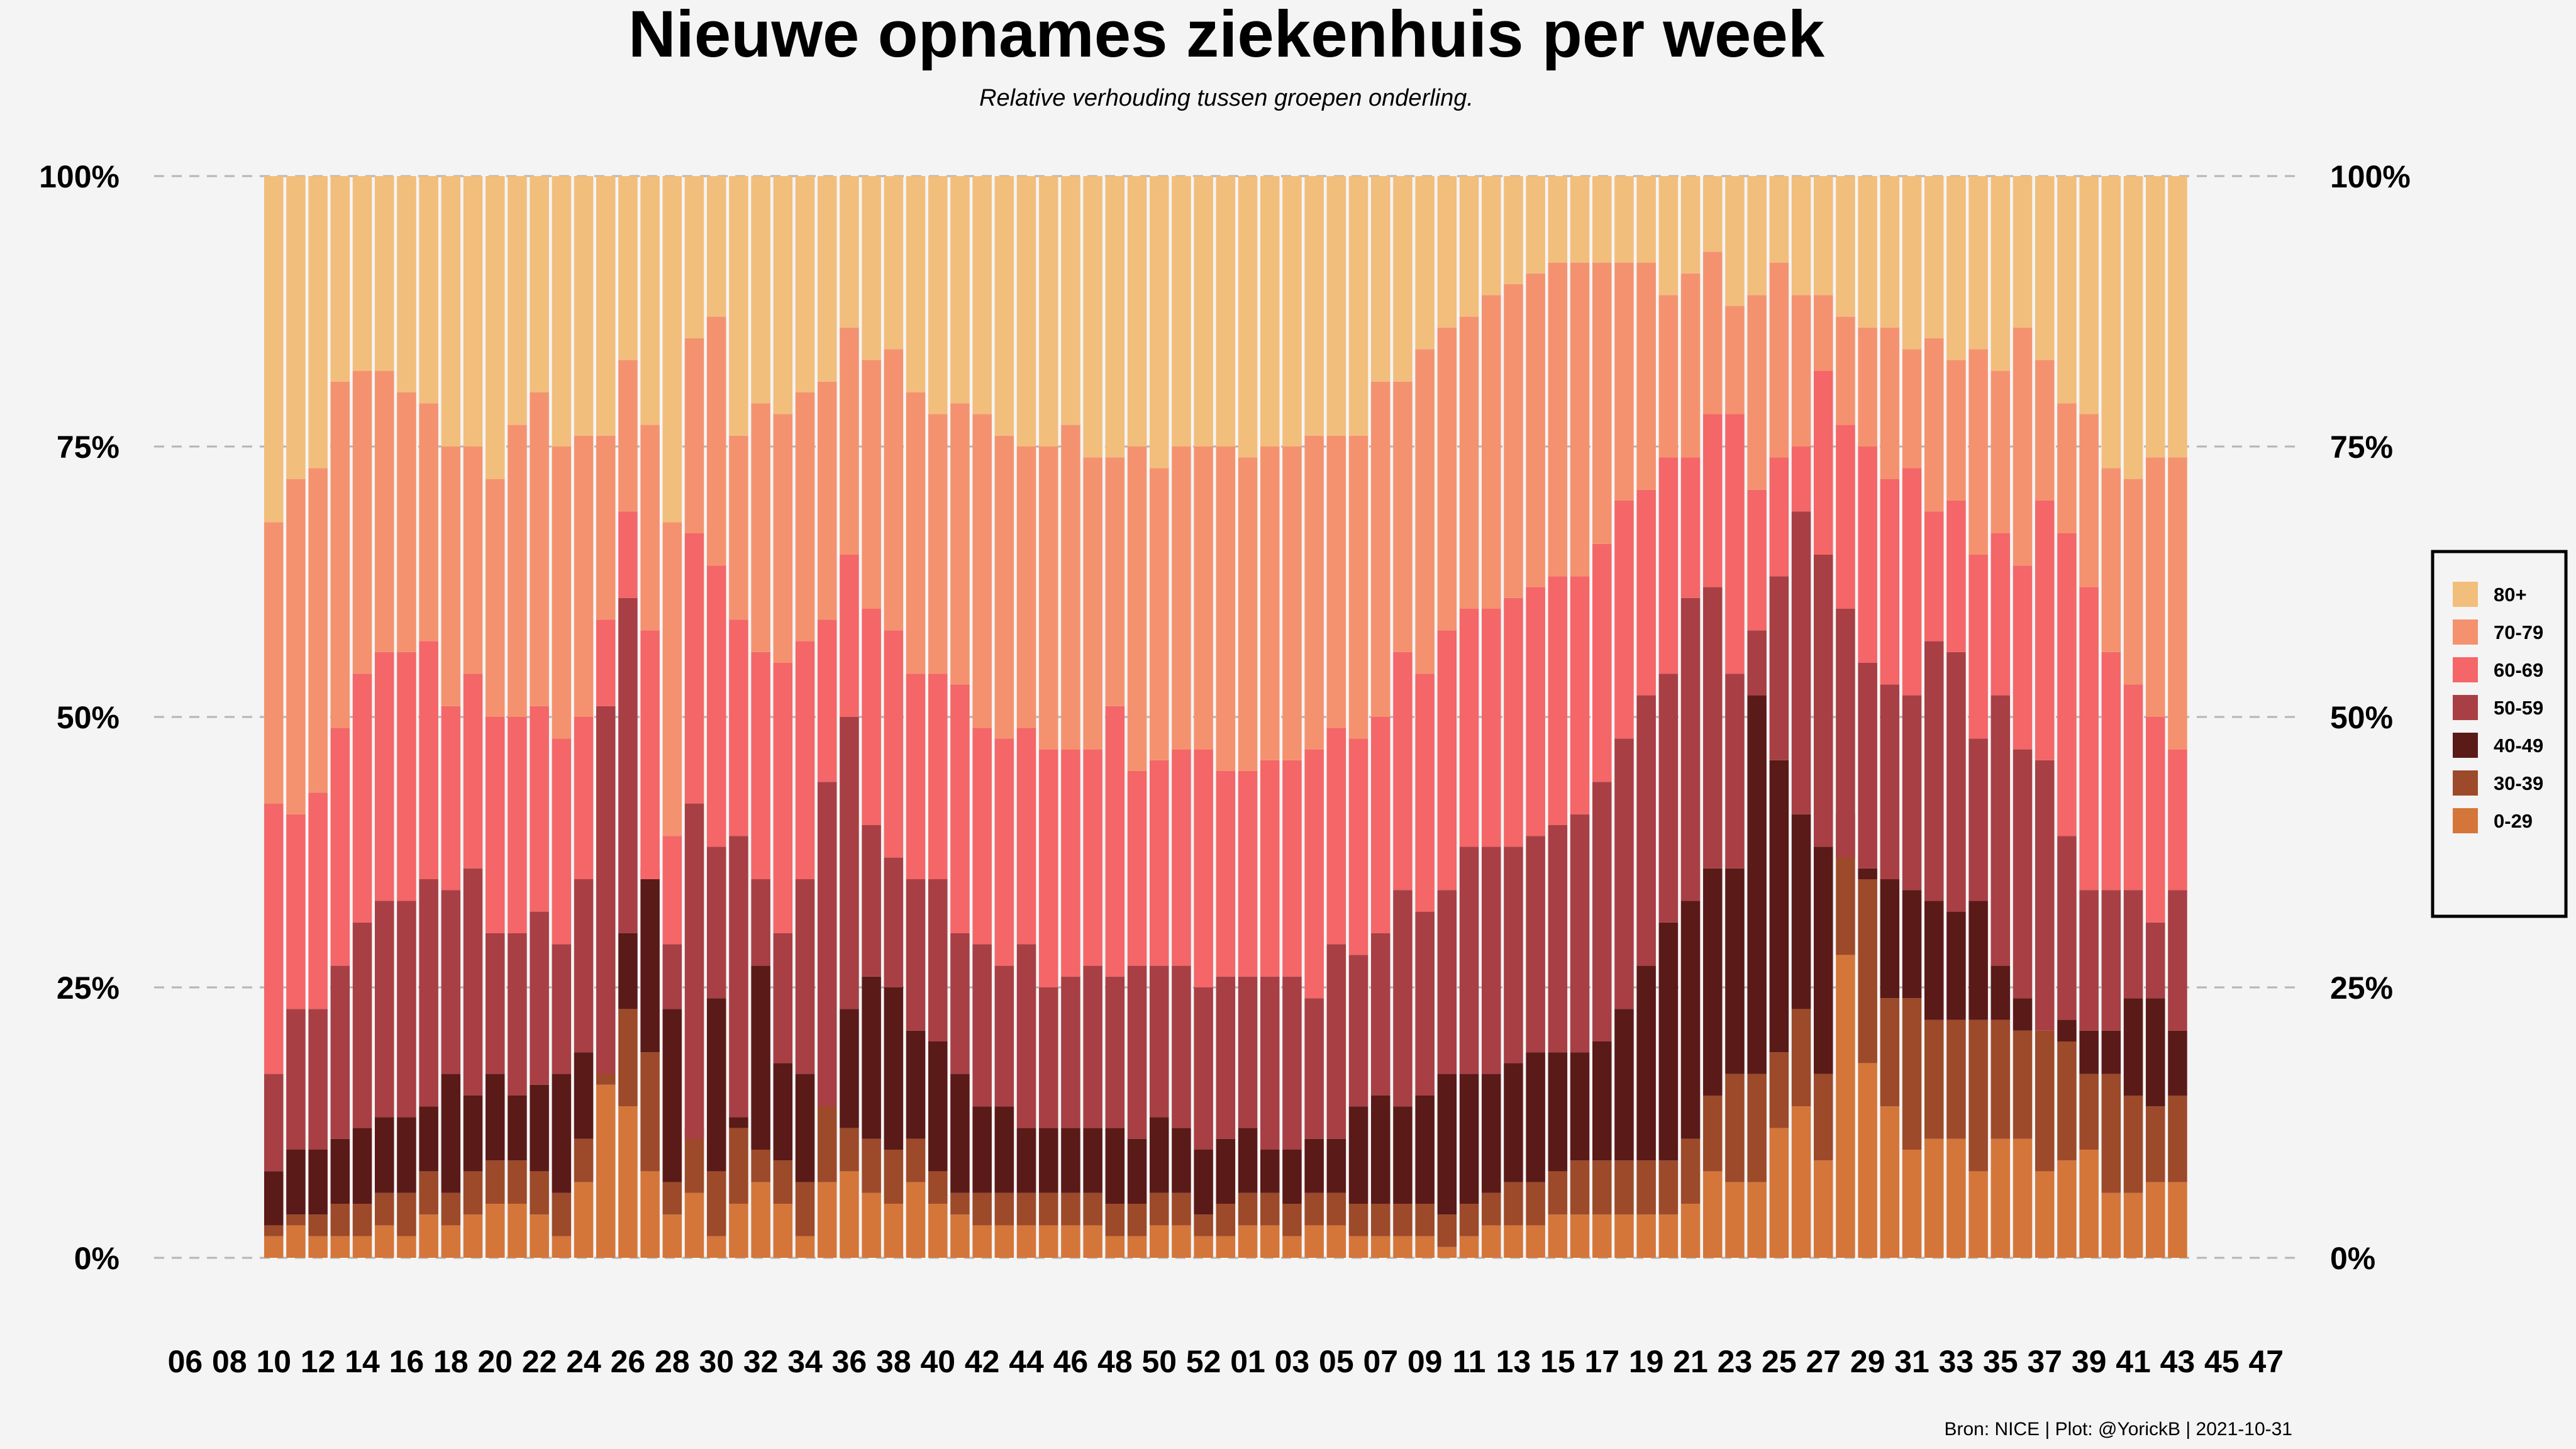 The width and height of the screenshot is (2576, 1449). I want to click on x-tick-label: 33, so click(1956, 1361).